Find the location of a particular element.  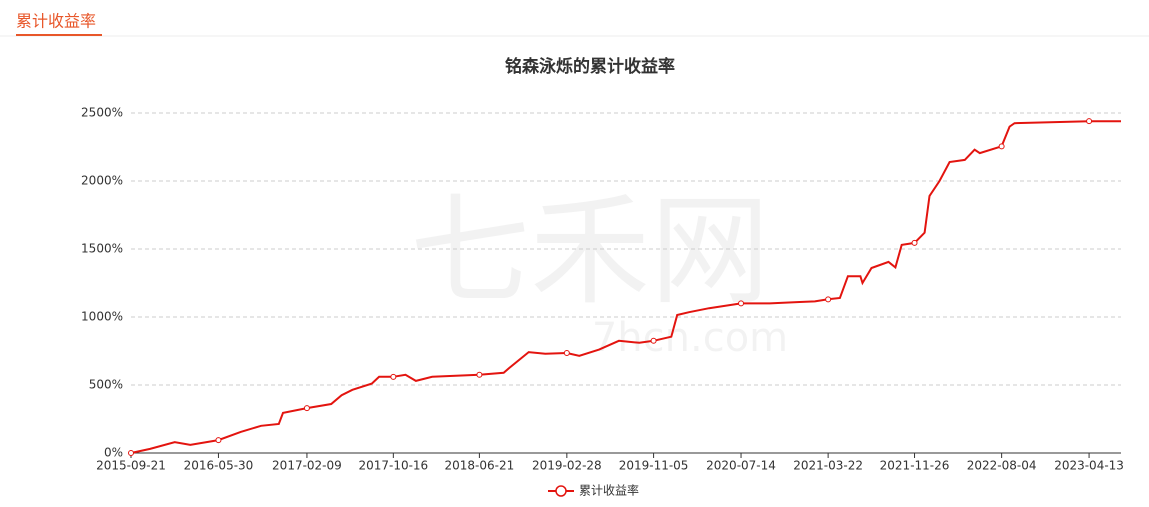

x-tick-label: 2020-07-14 is located at coordinates (741, 466).